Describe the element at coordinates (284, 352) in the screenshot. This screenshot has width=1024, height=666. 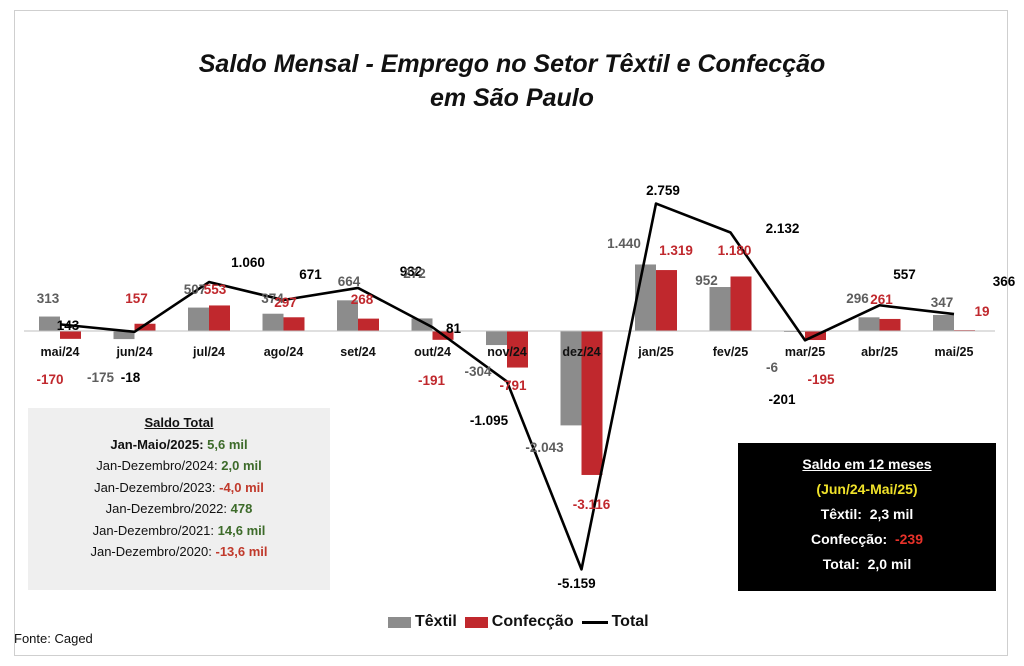
I see `x-tick-label: ago/24` at that location.